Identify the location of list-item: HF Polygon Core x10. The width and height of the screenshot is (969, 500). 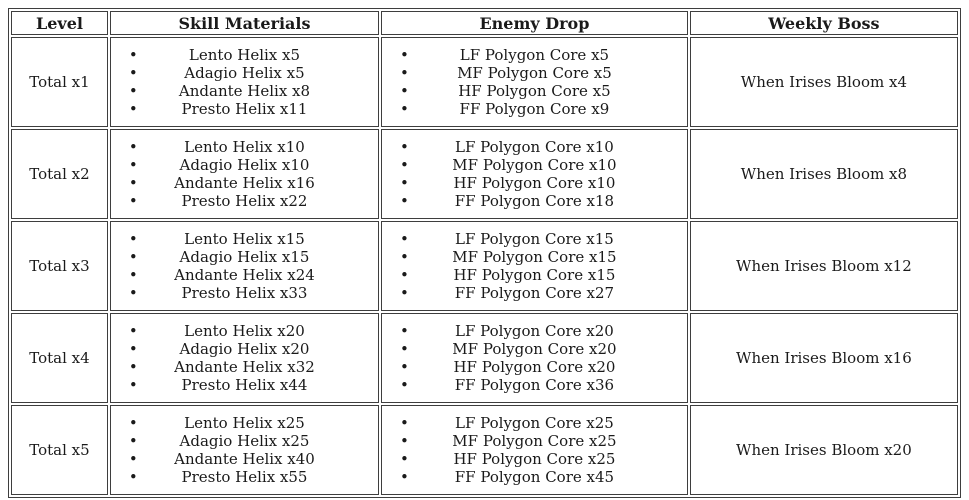
(534, 183).